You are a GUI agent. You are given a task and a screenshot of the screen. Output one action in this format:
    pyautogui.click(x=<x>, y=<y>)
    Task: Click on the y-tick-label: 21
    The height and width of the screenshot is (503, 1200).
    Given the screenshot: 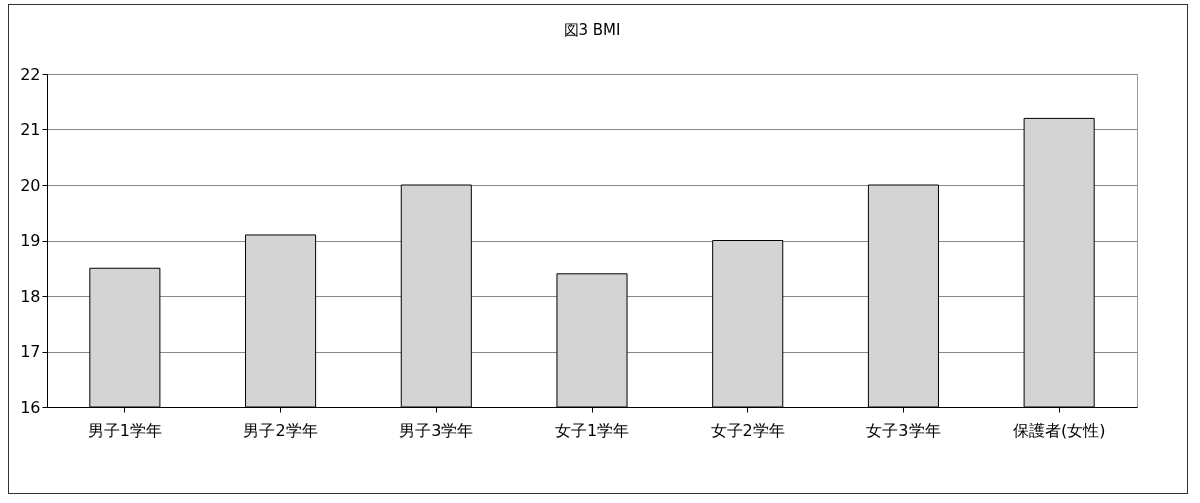 What is the action you would take?
    pyautogui.click(x=30, y=129)
    